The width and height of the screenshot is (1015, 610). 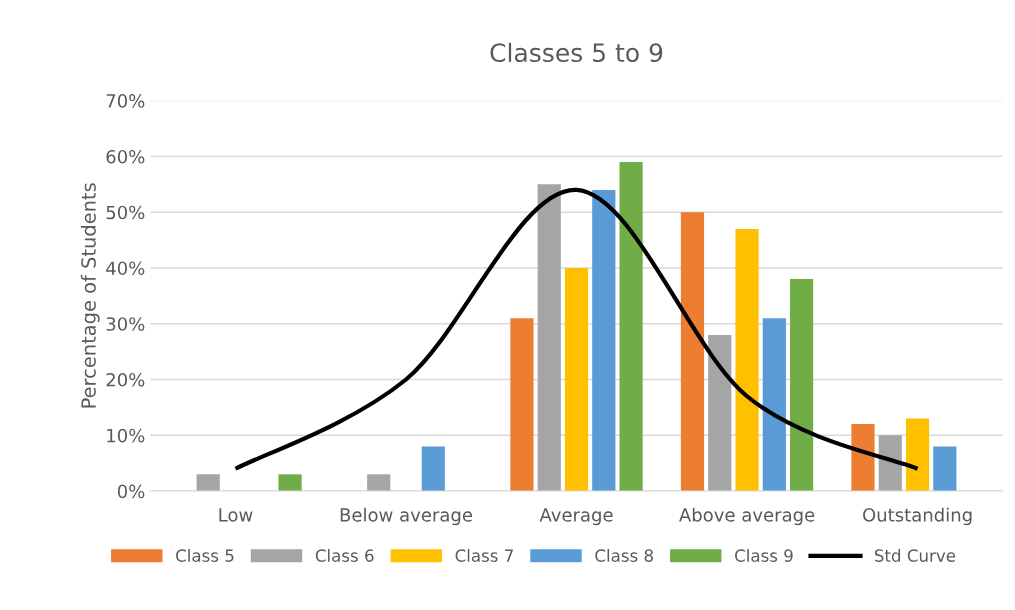 I want to click on y-tick-label: 50%, so click(x=125, y=212).